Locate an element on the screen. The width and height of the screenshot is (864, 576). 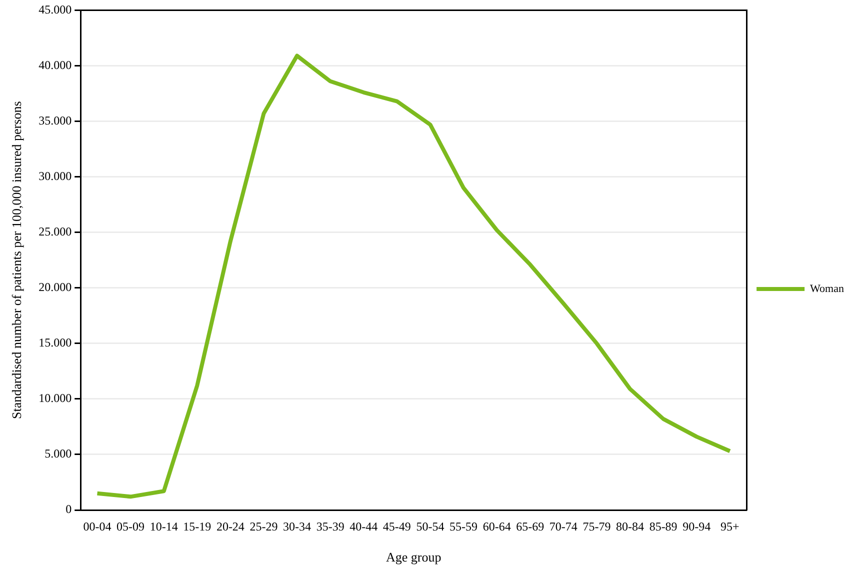
y-tick-label: 5.000 is located at coordinates (58, 453).